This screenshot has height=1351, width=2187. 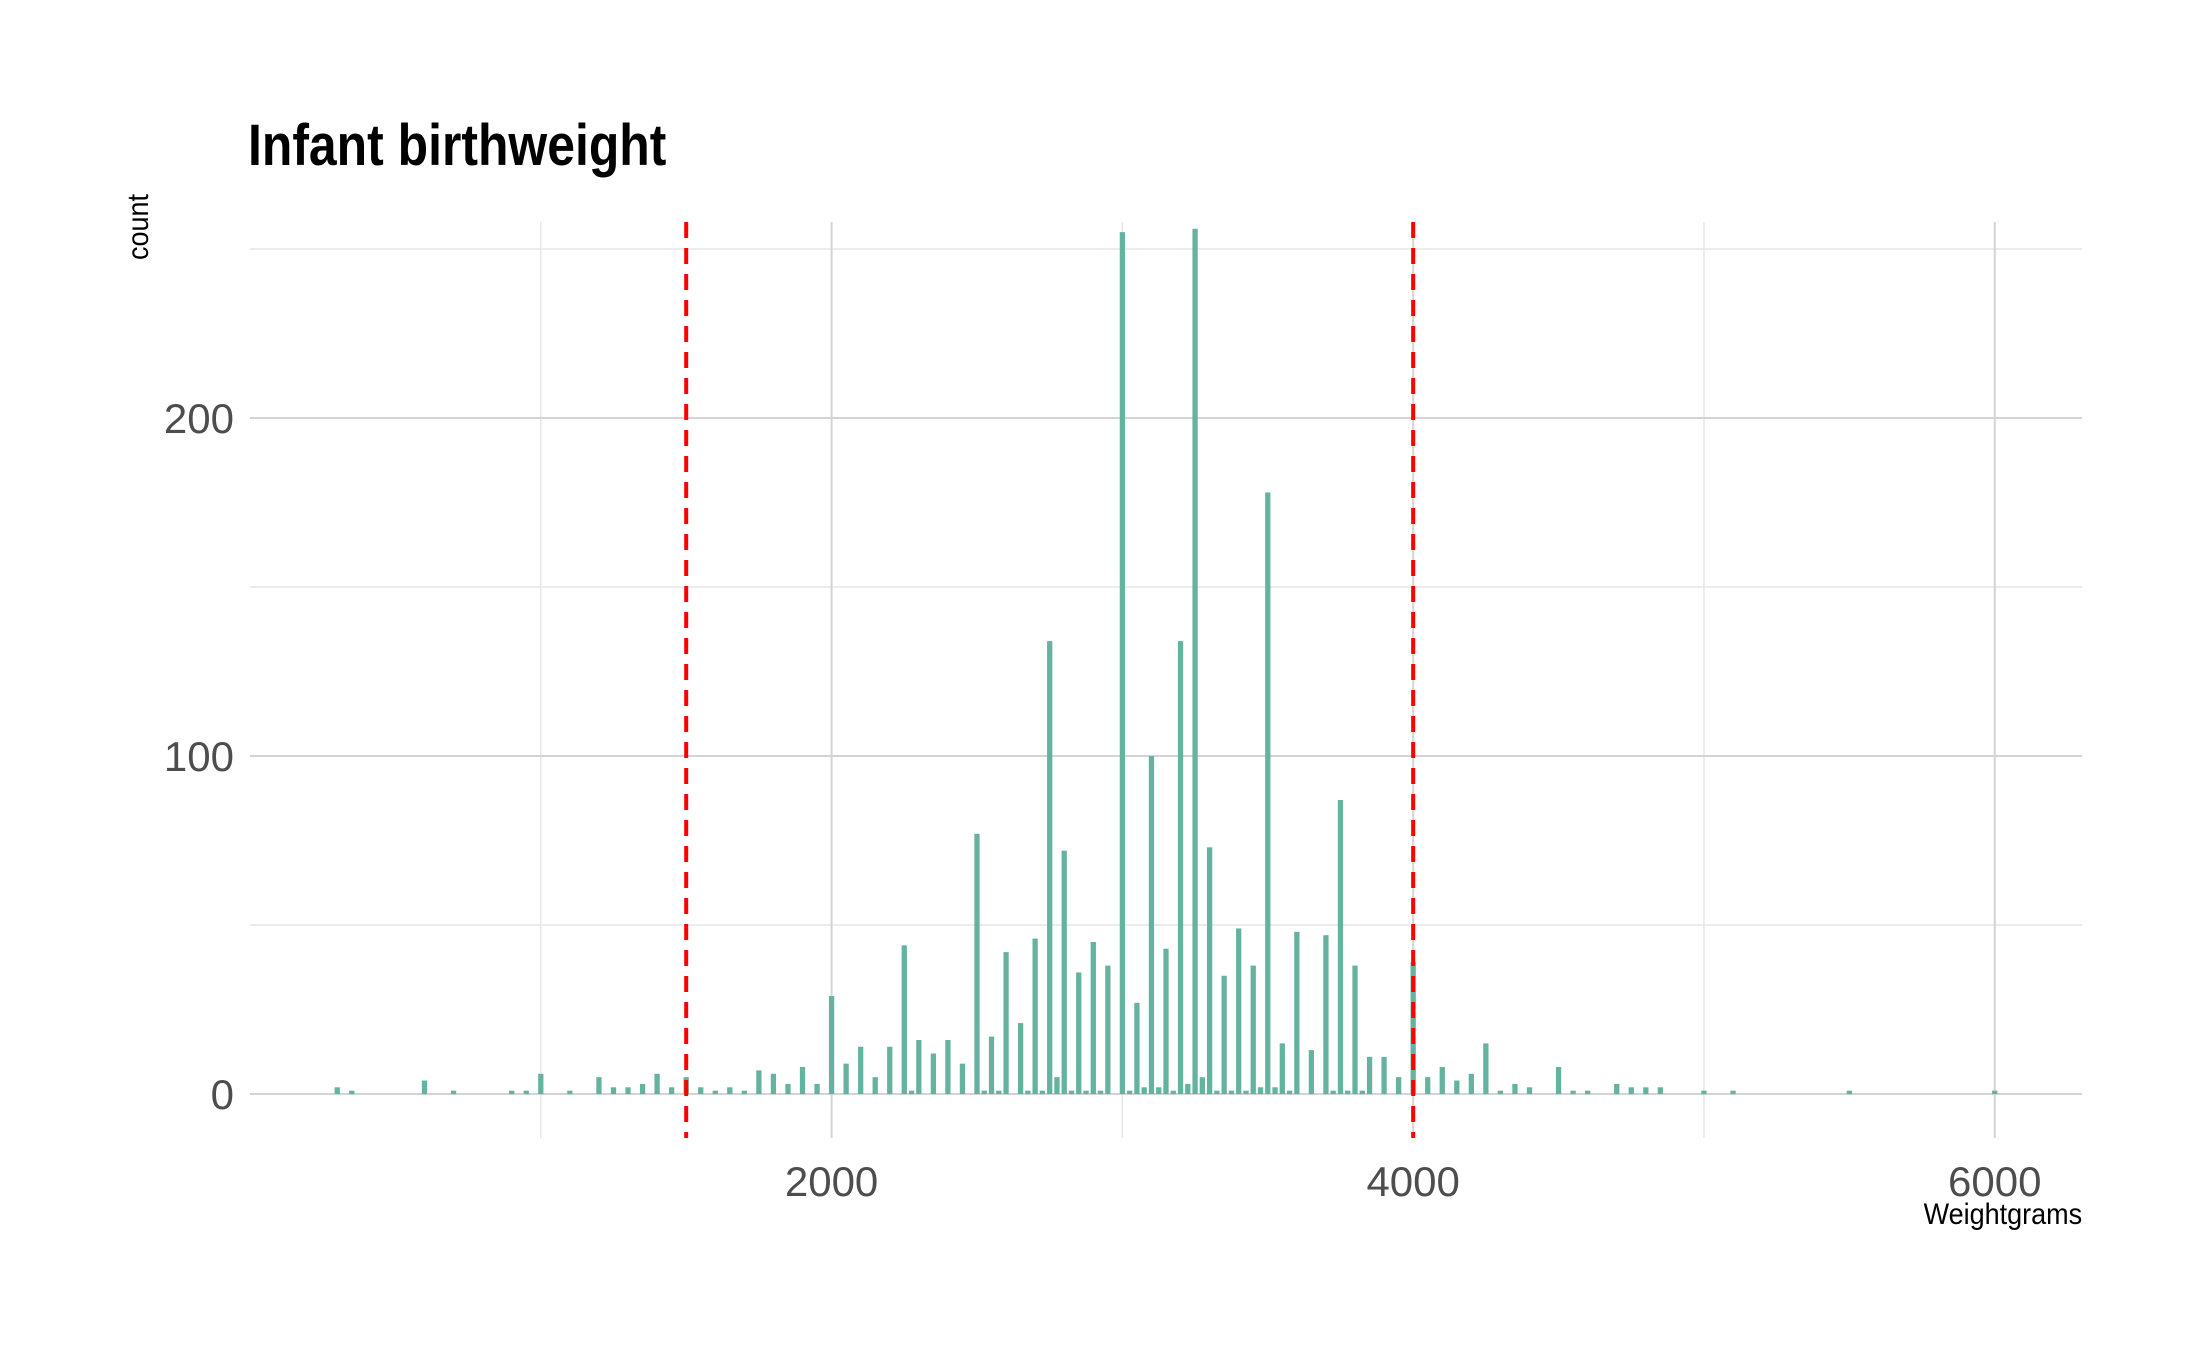 I want to click on y-tick-label: 100, so click(x=199, y=756).